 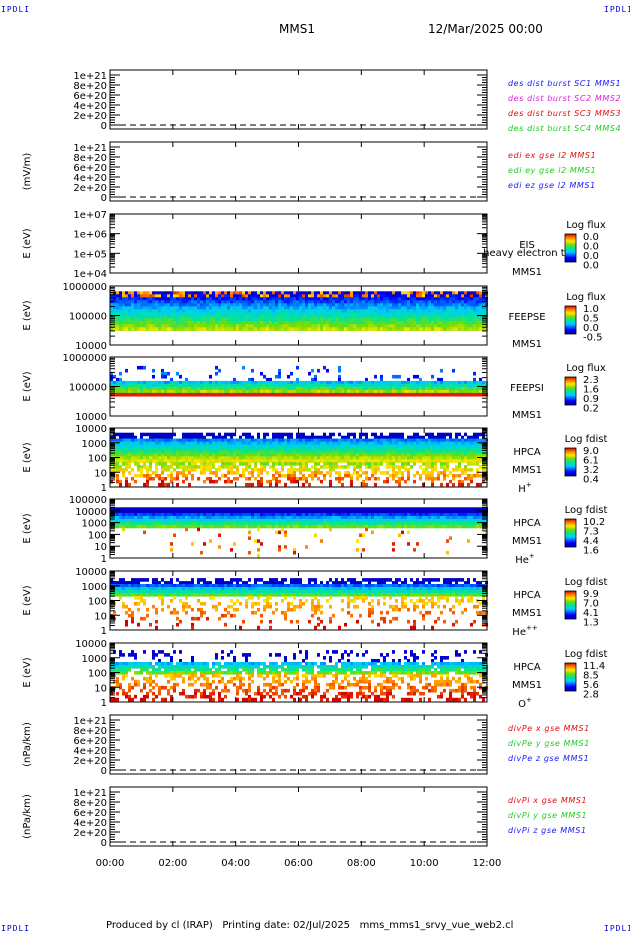 What do you see at coordinates (591, 480) in the screenshot?
I see `colorbar-tick-label: 0.4` at bounding box center [591, 480].